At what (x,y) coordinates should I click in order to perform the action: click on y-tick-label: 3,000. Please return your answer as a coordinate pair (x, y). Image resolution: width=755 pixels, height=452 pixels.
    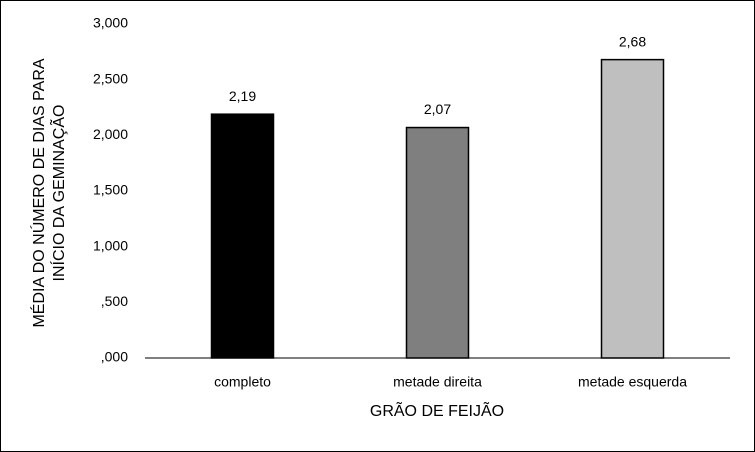
    Looking at the image, I should click on (110, 23).